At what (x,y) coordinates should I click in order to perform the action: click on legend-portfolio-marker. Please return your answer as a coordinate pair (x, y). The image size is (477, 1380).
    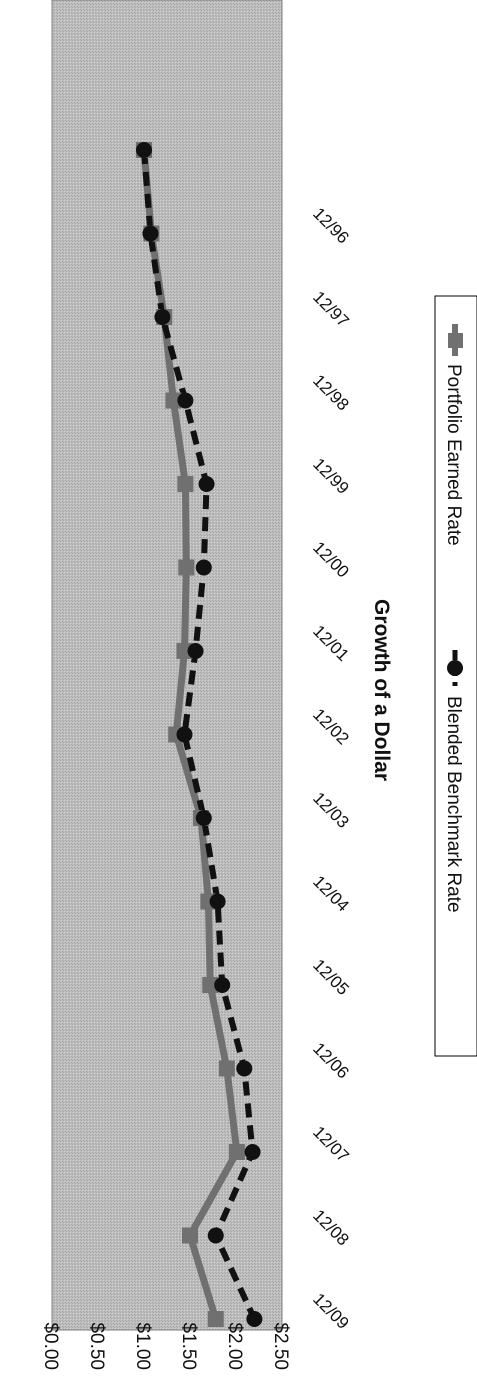
    Looking at the image, I should click on (455, 340).